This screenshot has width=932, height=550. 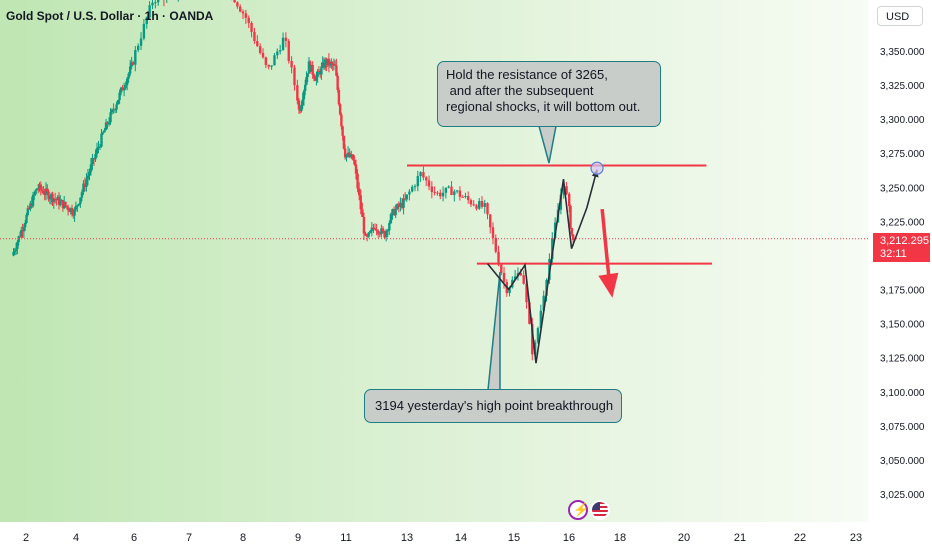 I want to click on currency-button: USD, so click(x=900, y=16).